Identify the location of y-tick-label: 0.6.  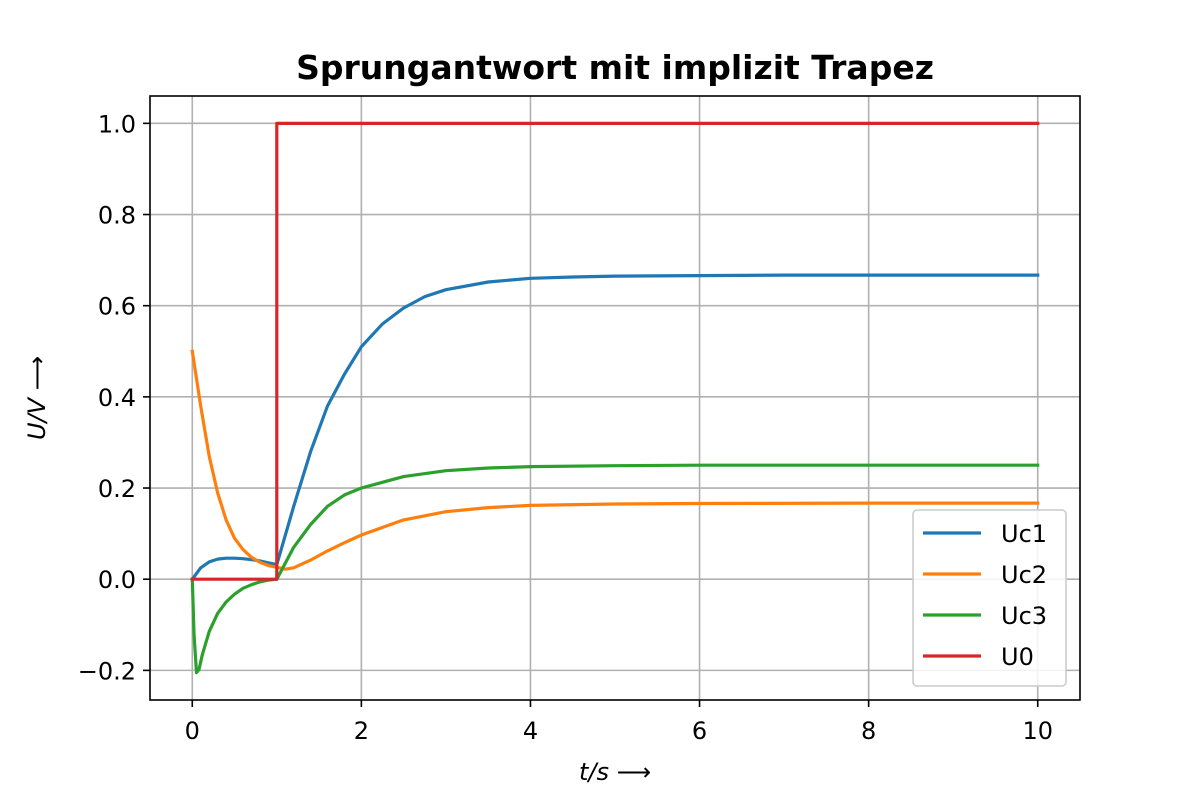
(117, 307).